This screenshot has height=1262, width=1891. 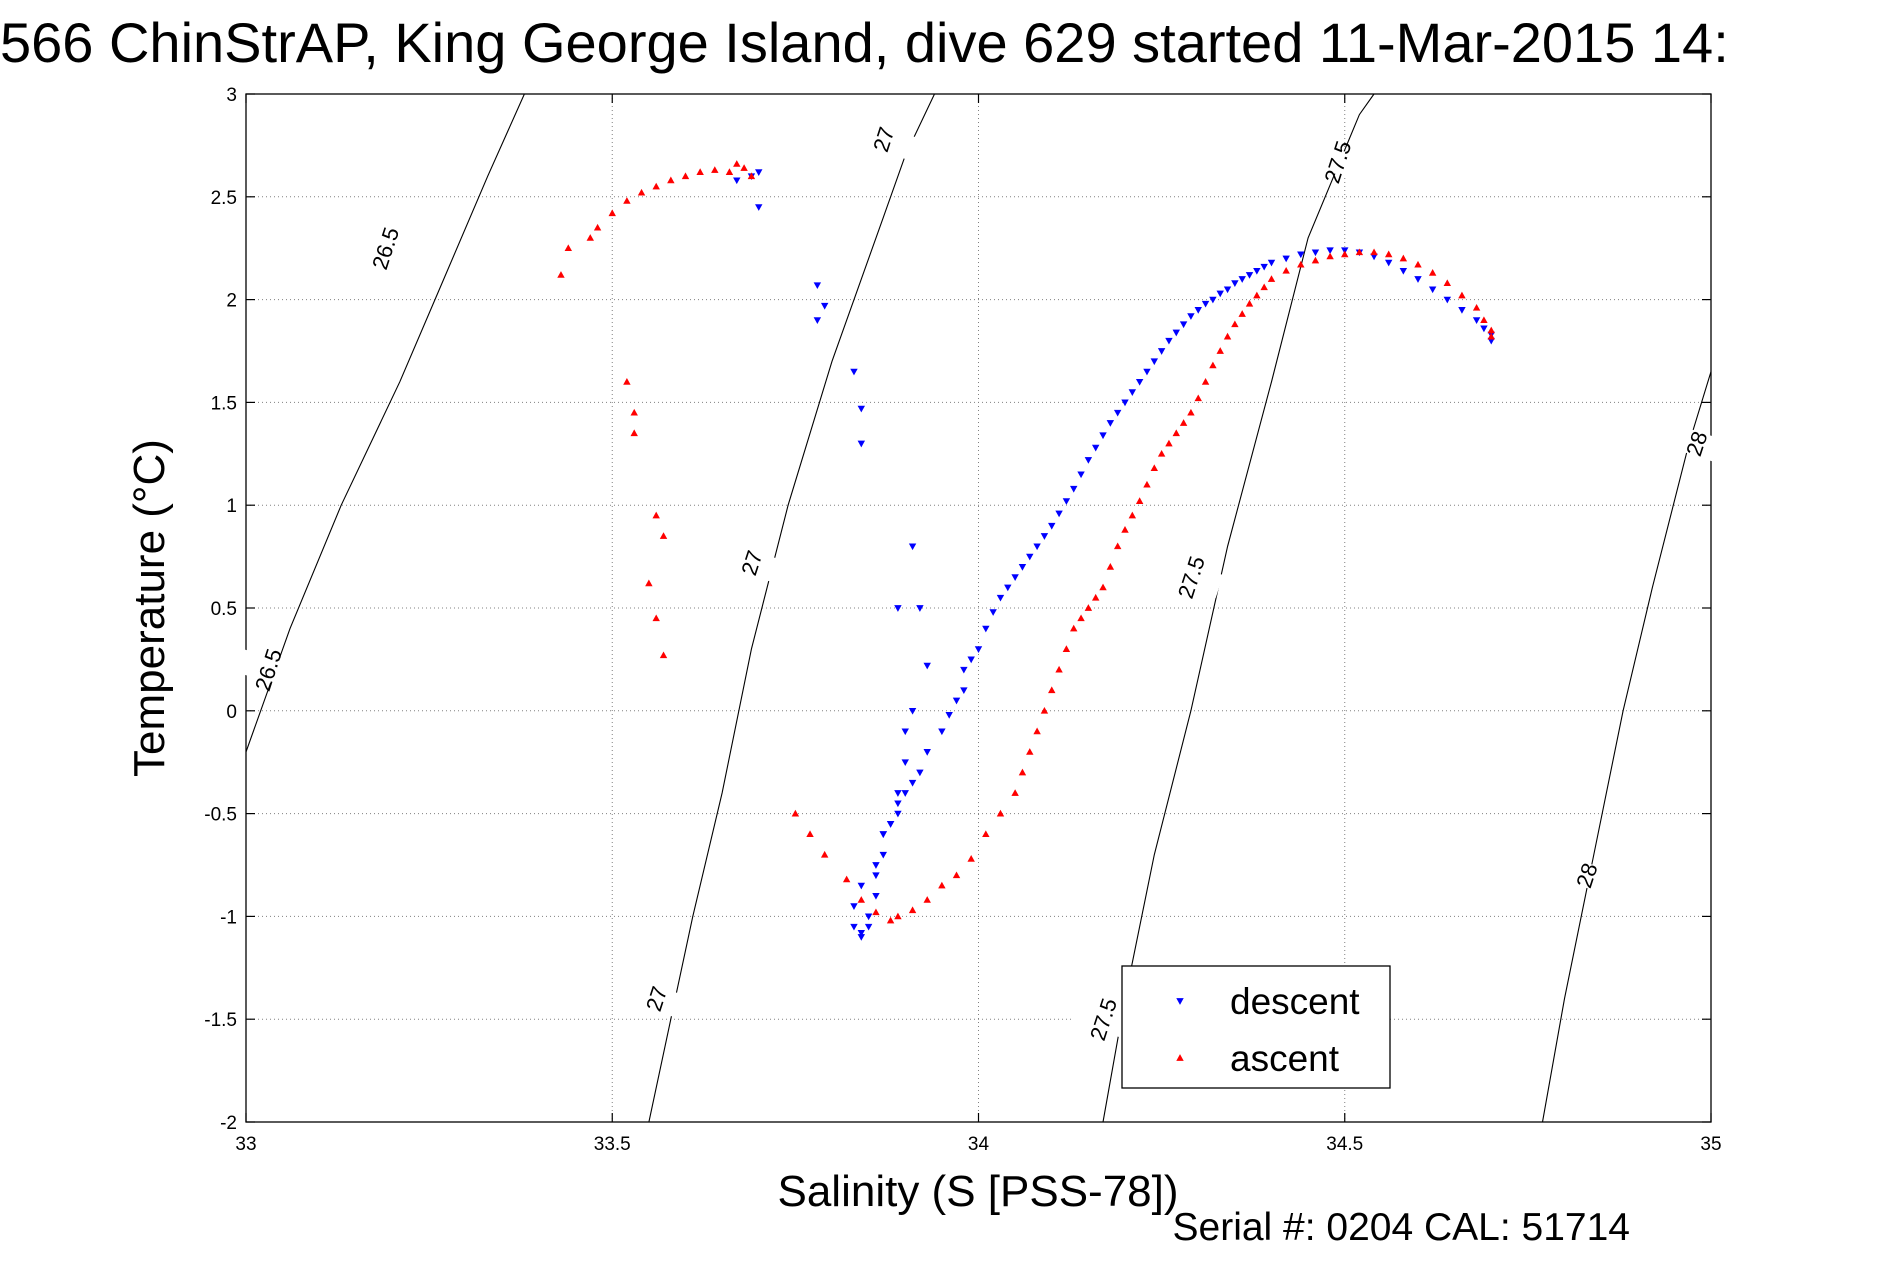 I want to click on x-tick-label: 33.5, so click(x=612, y=1144).